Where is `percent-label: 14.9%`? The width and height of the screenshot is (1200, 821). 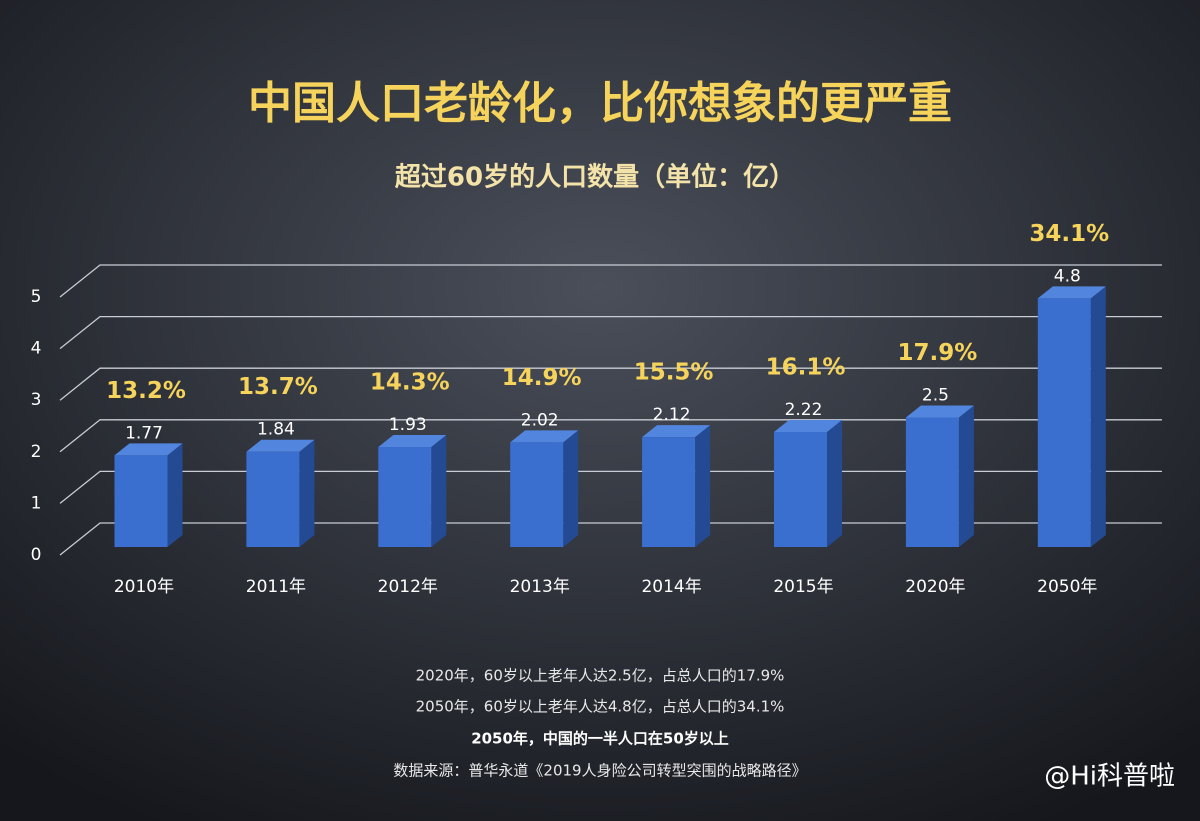 percent-label: 14.9% is located at coordinates (542, 378).